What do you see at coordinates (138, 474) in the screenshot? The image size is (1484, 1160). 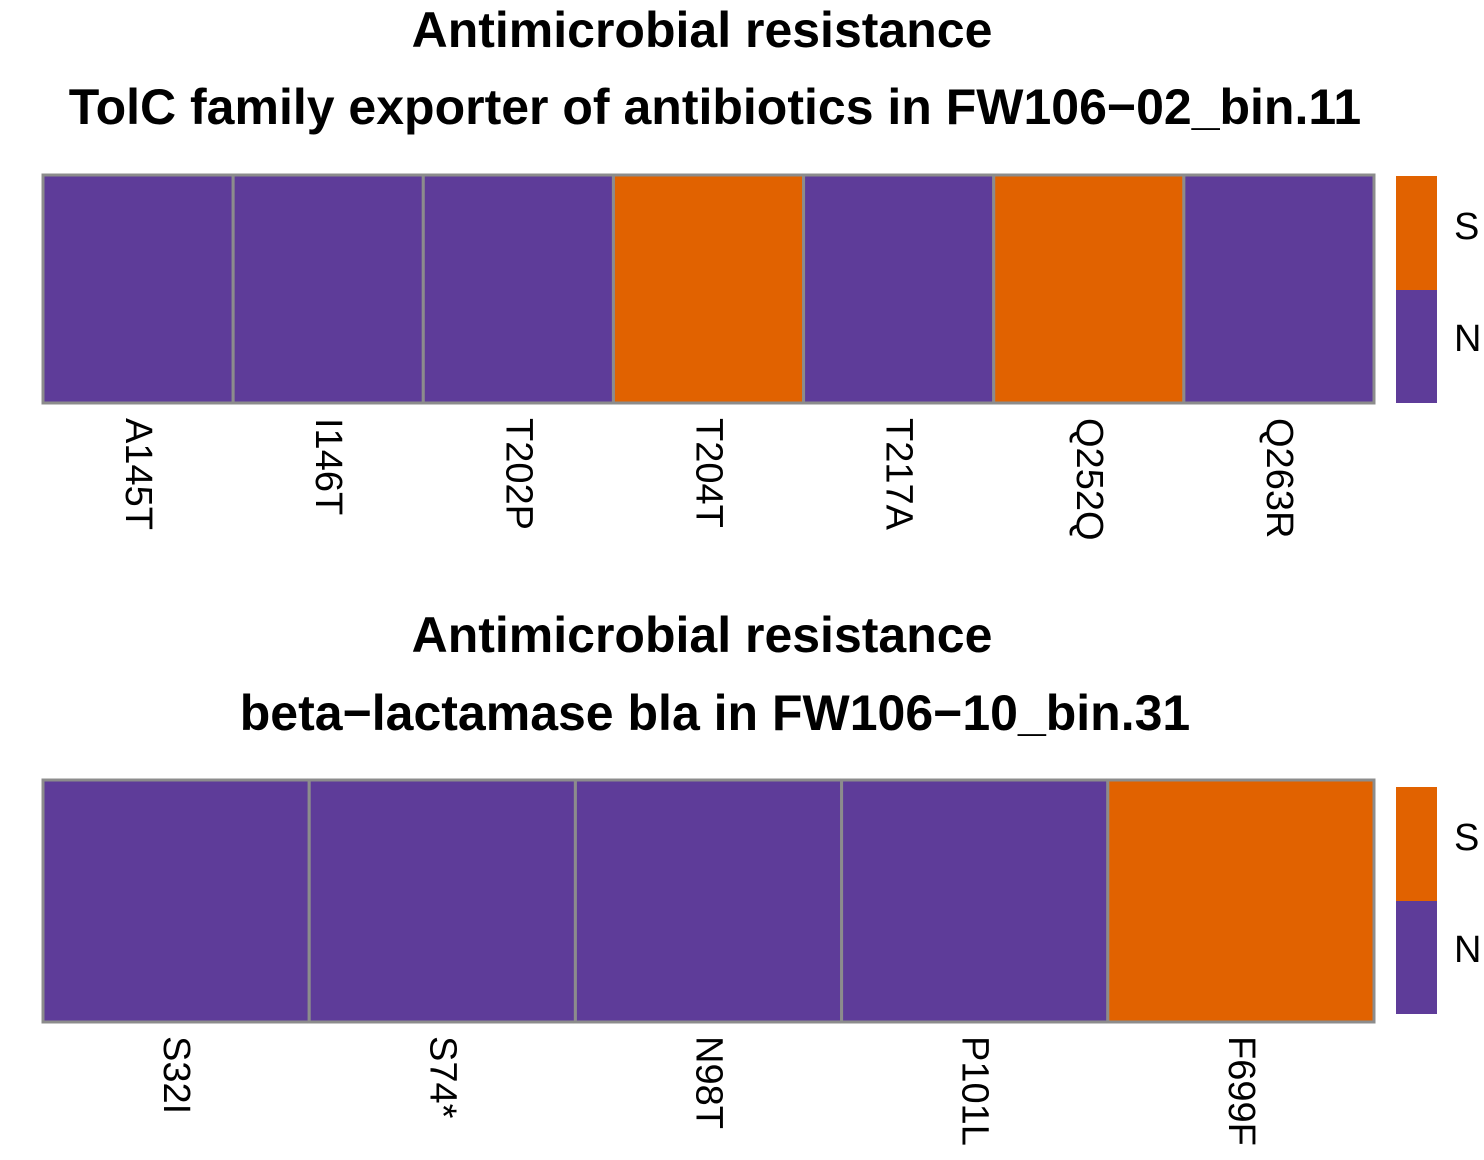 I see `tick-label: A145T` at bounding box center [138, 474].